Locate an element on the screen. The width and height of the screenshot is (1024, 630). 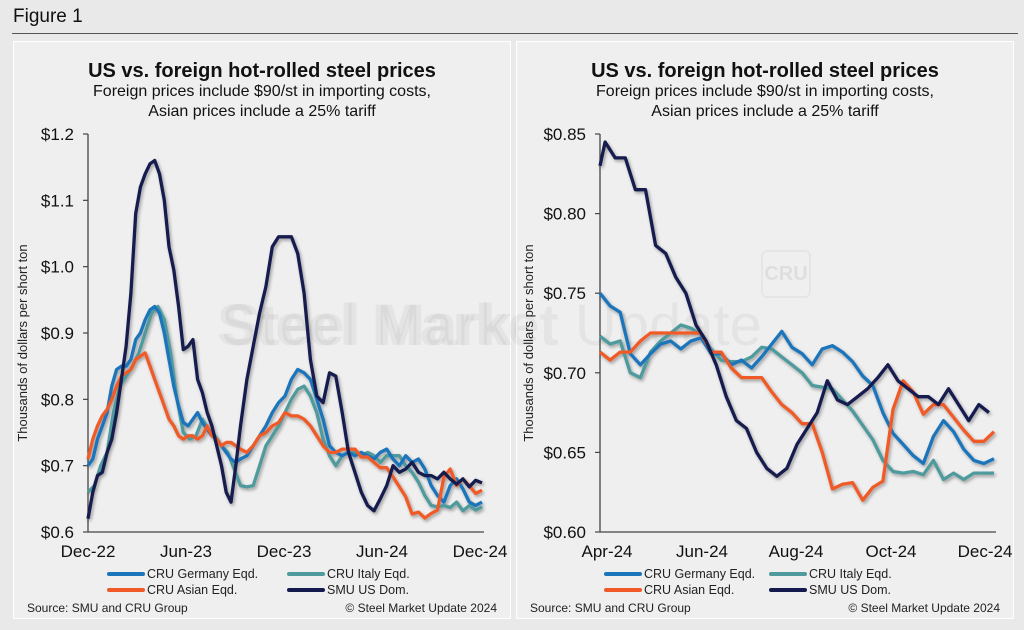
title-divider is located at coordinates (515, 33).